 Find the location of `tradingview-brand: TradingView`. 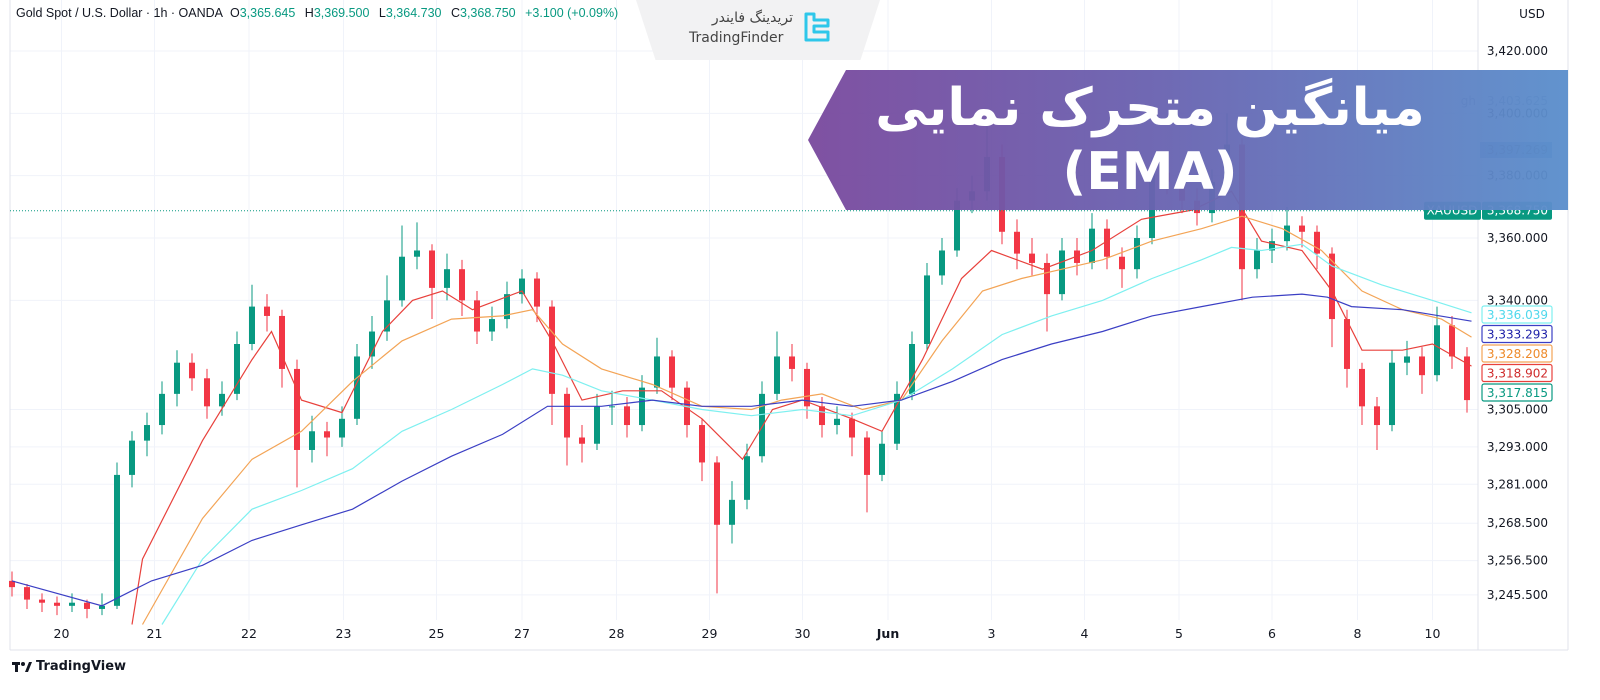

tradingview-brand: TradingView is located at coordinates (69, 666).